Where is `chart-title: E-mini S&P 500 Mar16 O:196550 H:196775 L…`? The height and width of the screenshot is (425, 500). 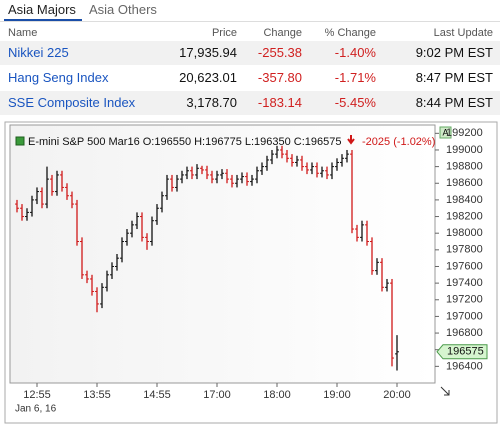
chart-title: E-mini S&P 500 Mar16 O:196550 H:196775 L… is located at coordinates (185, 142).